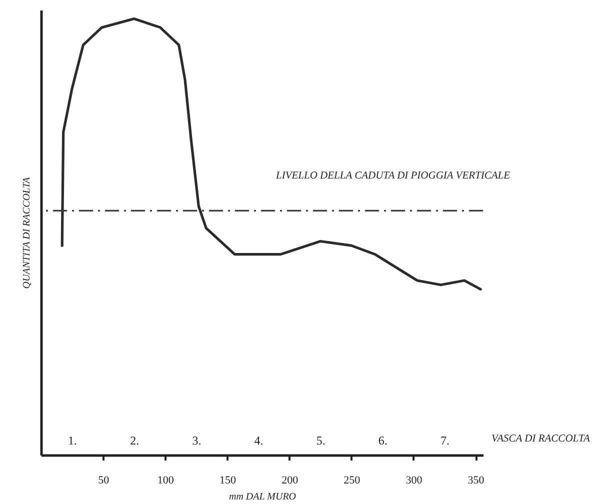 Image resolution: width=614 pixels, height=504 pixels. Describe the element at coordinates (104, 480) in the screenshot. I see `x-tick-label: 50` at that location.